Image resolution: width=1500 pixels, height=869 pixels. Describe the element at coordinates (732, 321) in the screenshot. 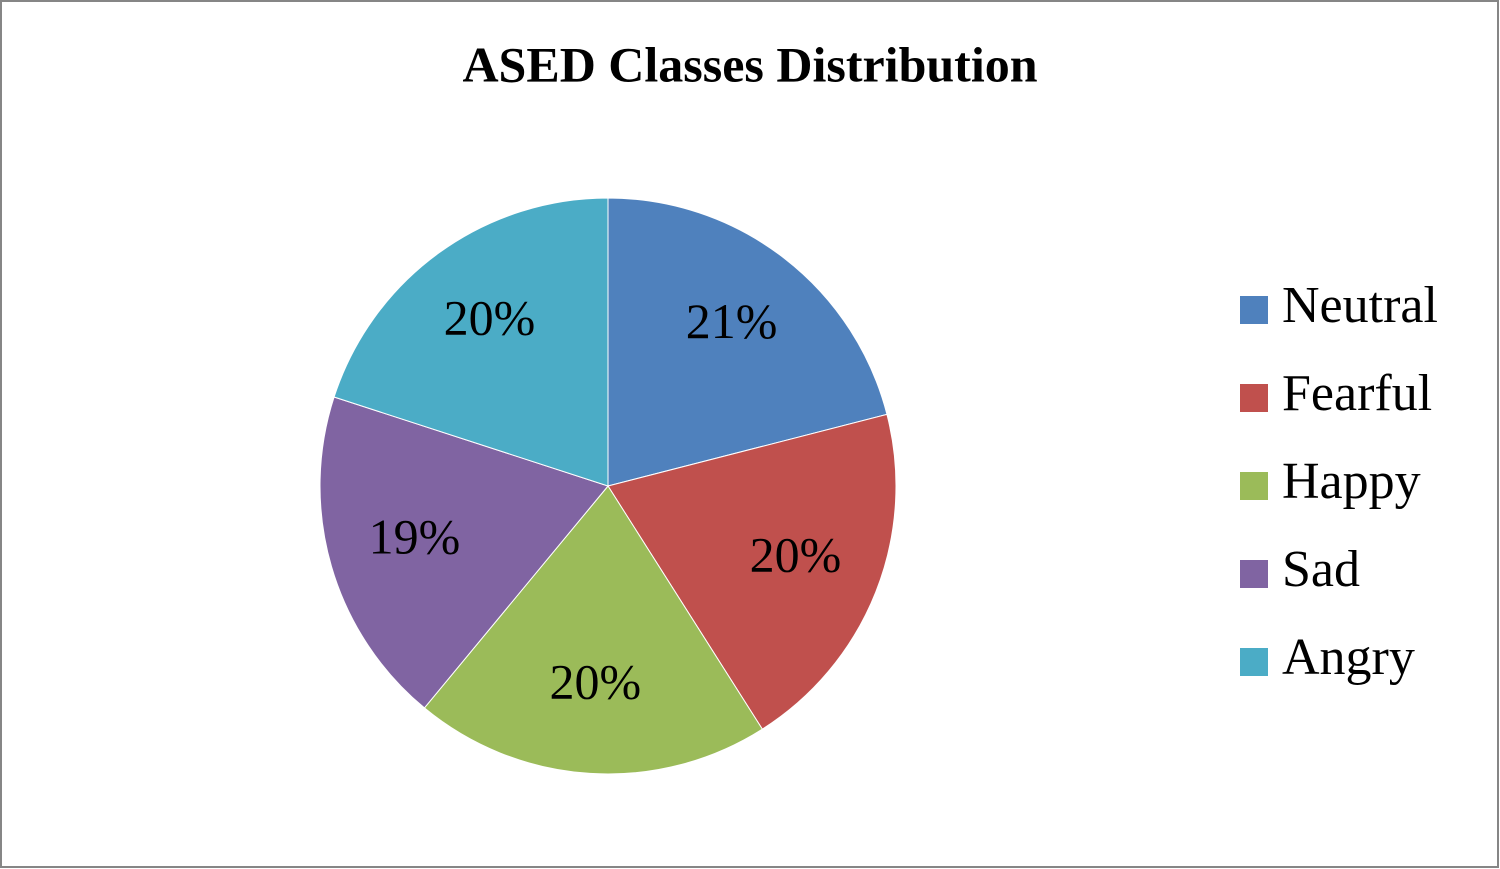

I see `data-label: 21%` at that location.